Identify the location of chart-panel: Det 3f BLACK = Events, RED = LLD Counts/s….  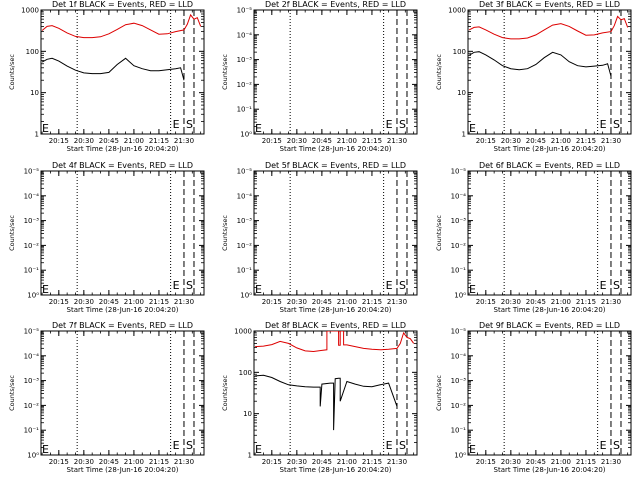
(533, 76).